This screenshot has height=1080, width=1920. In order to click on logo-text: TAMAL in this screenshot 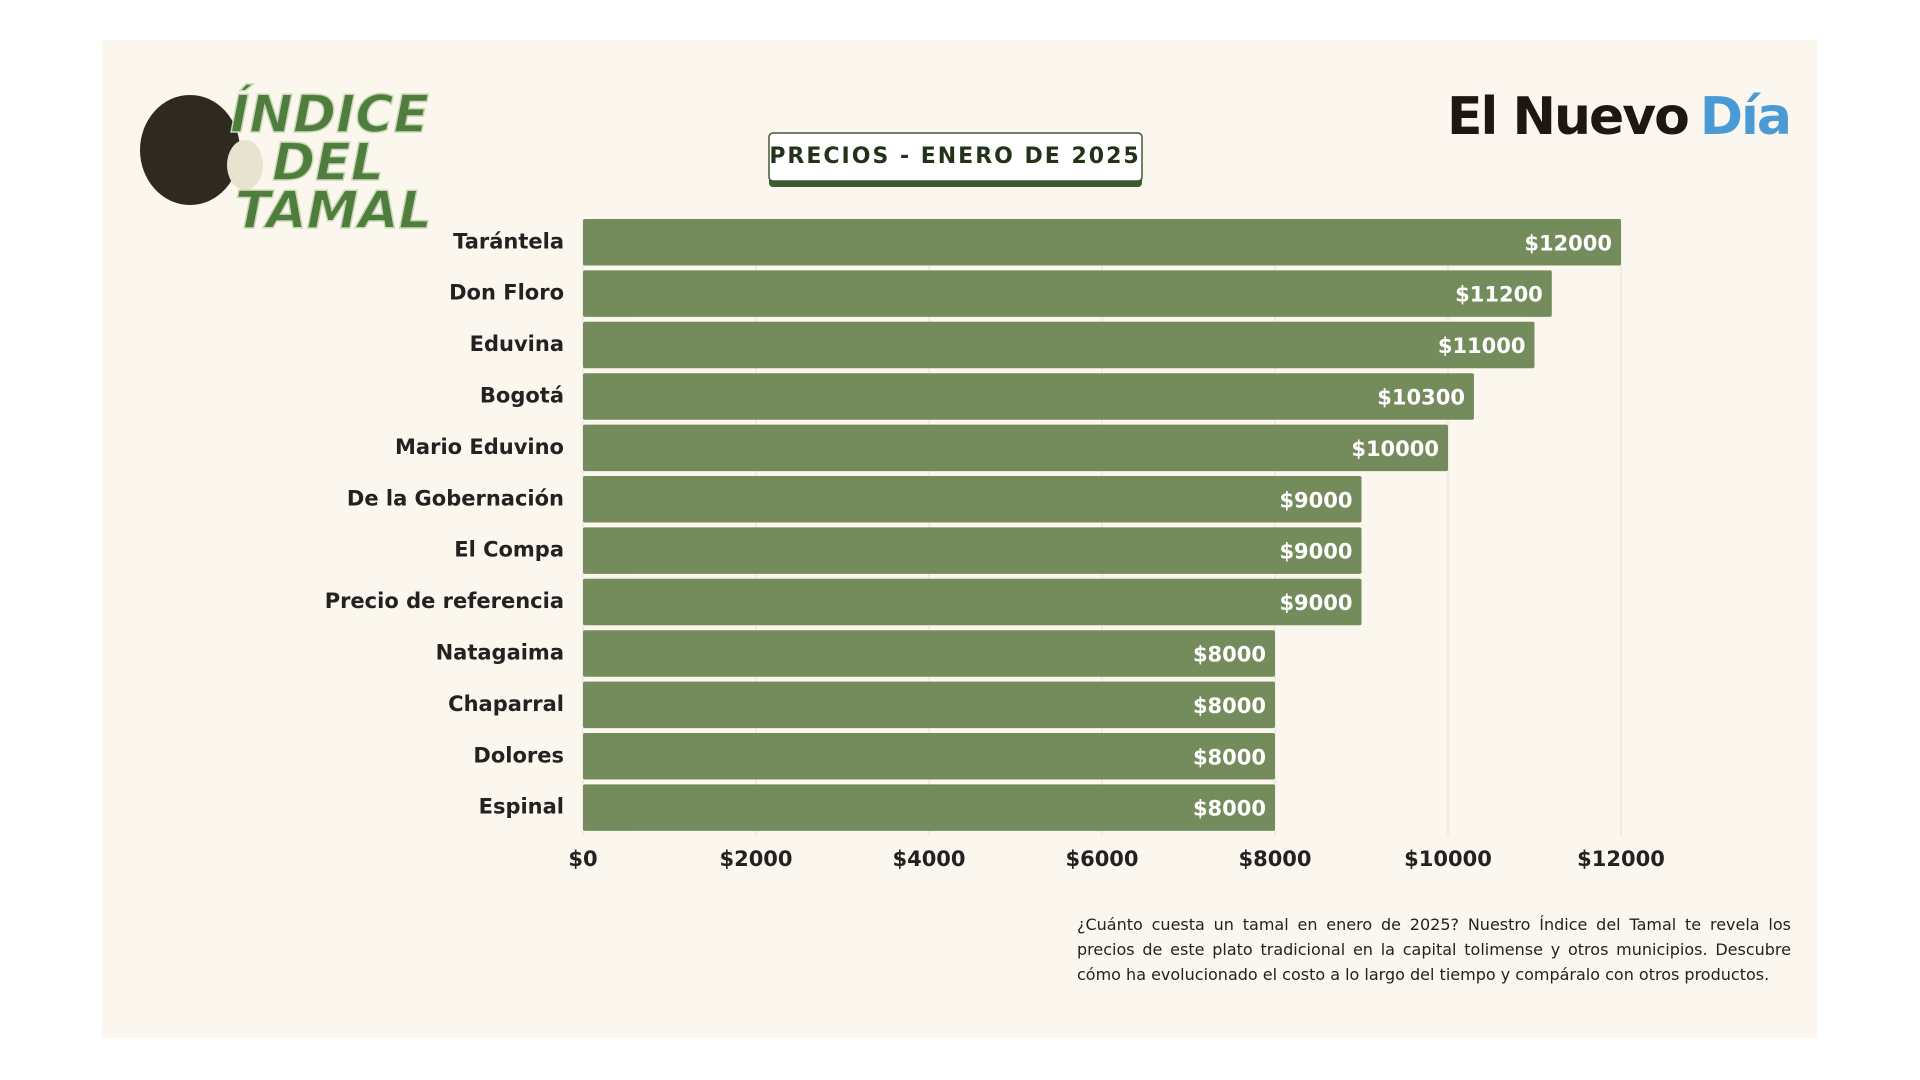, I will do `click(333, 211)`.